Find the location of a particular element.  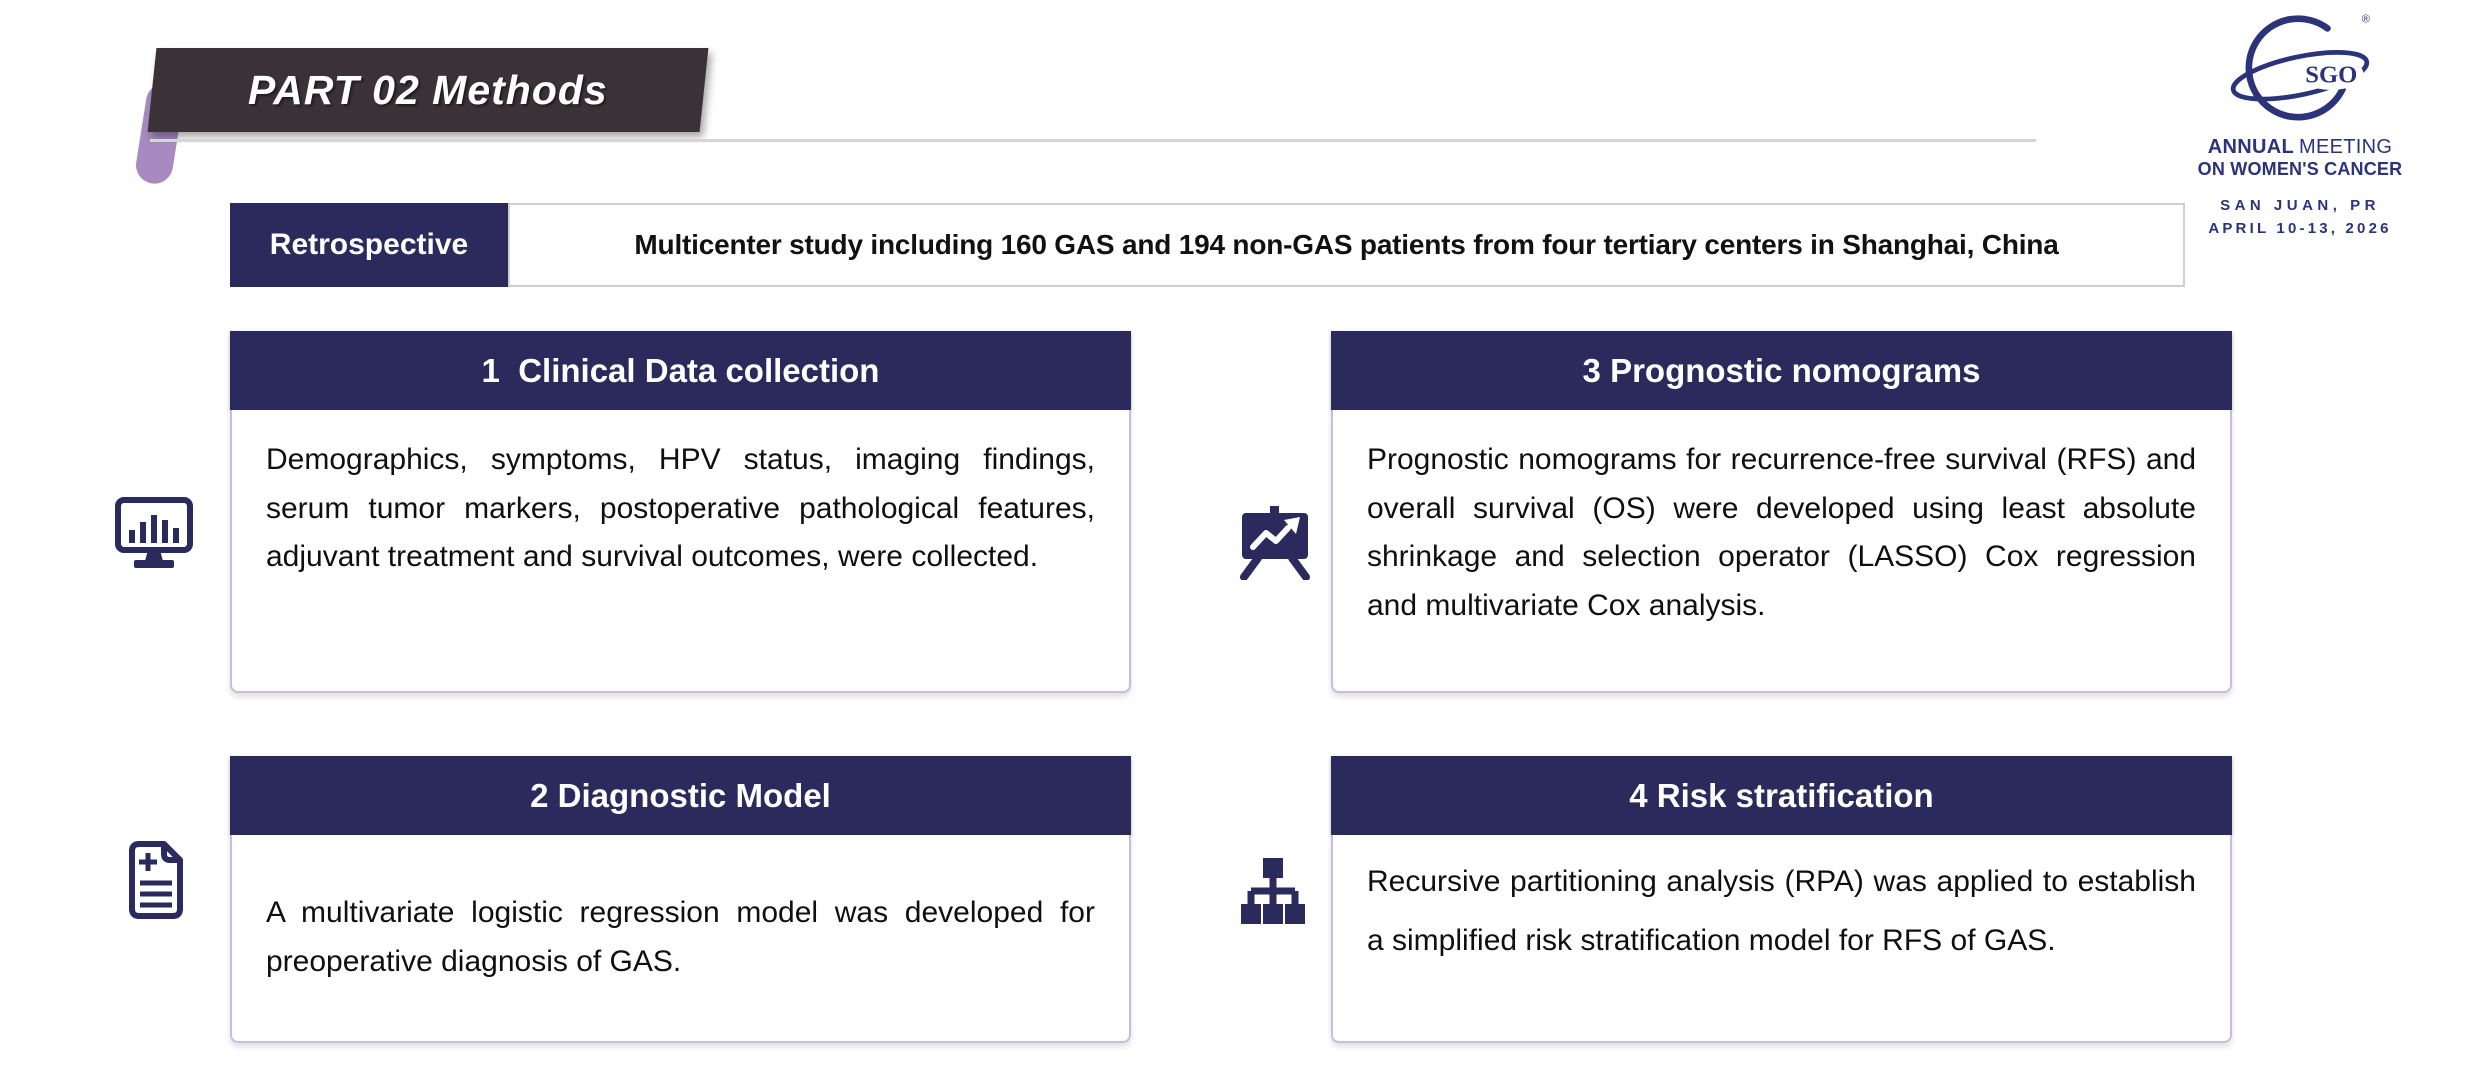

registered-mark: ® is located at coordinates (2366, 20).